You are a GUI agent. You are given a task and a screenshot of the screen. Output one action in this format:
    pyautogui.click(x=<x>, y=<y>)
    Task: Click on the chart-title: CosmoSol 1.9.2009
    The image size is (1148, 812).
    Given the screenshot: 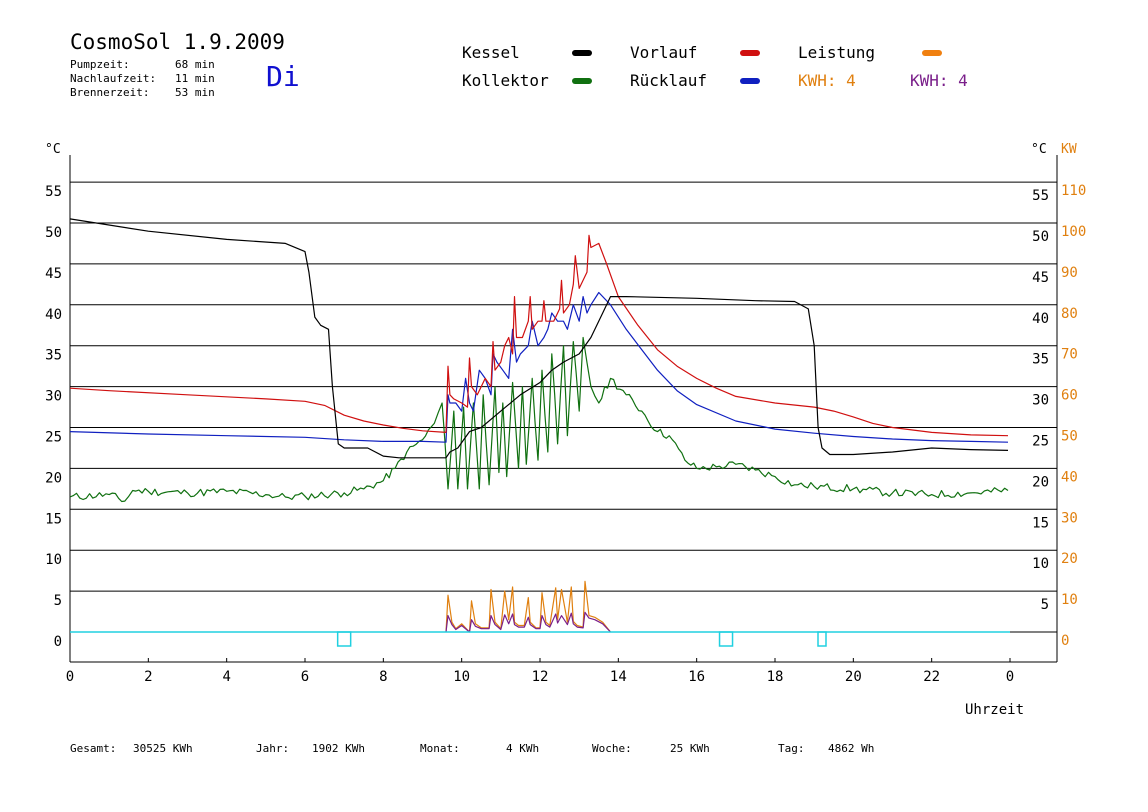 What is the action you would take?
    pyautogui.click(x=177, y=42)
    